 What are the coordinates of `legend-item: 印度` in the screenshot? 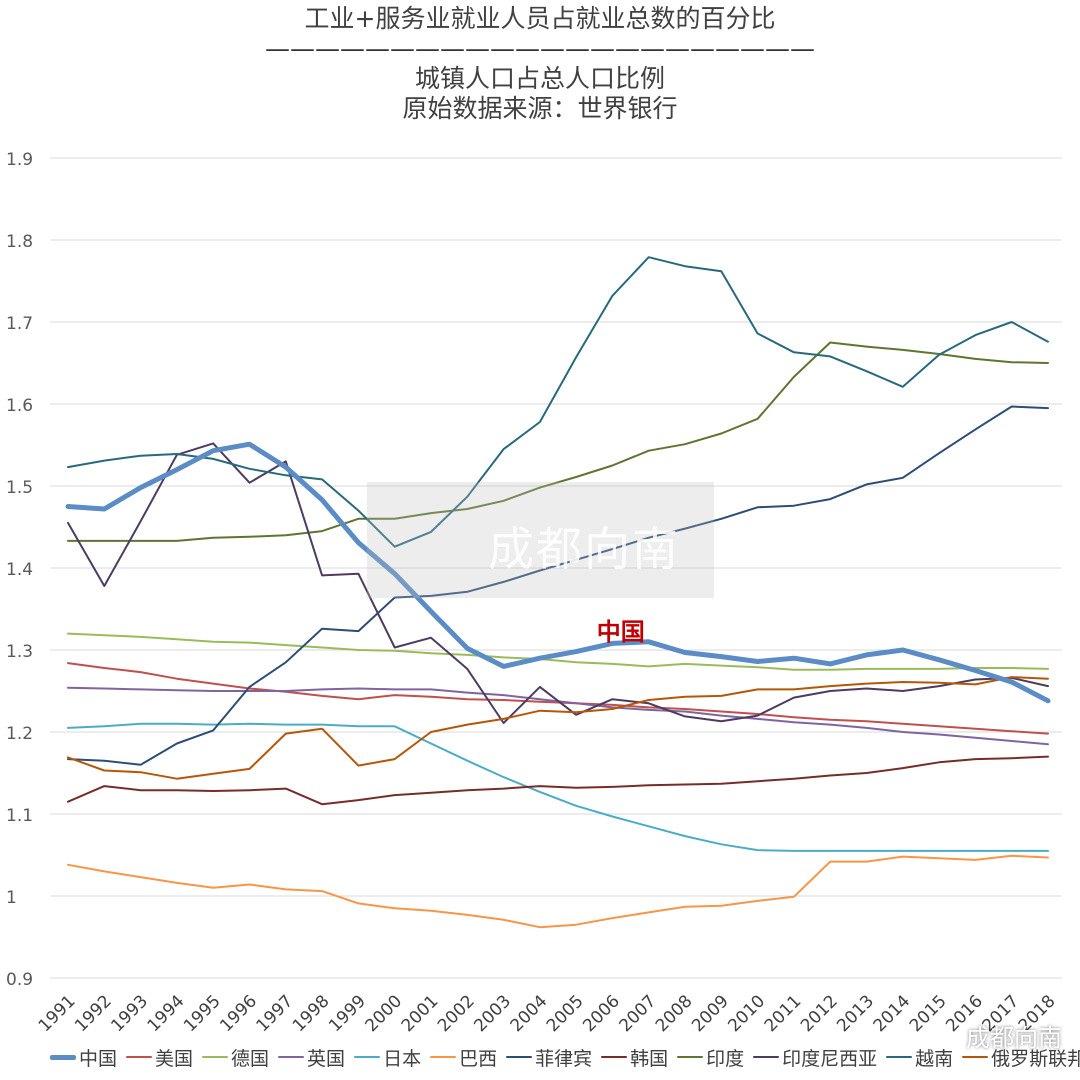 It's located at (710, 1057).